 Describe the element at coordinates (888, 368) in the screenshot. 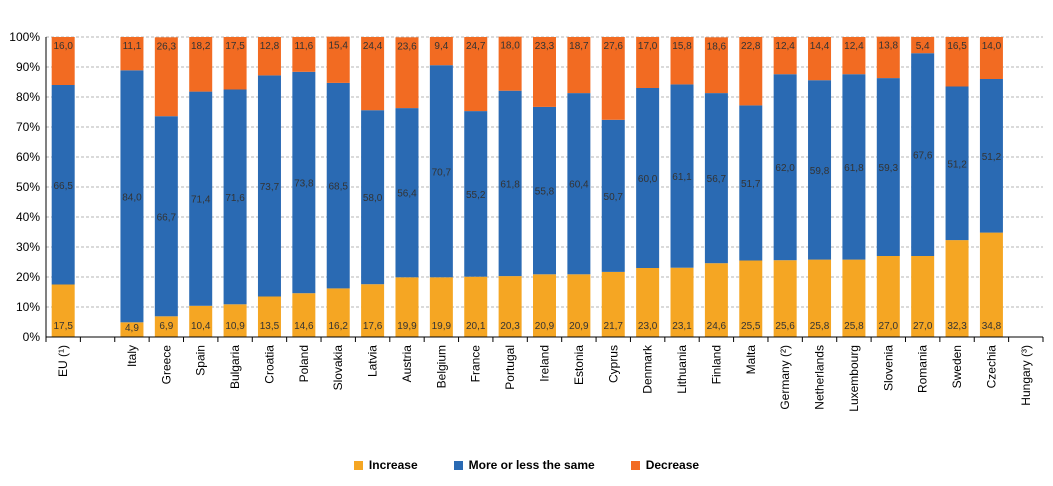

I see `x-category-label: Slovenia` at that location.